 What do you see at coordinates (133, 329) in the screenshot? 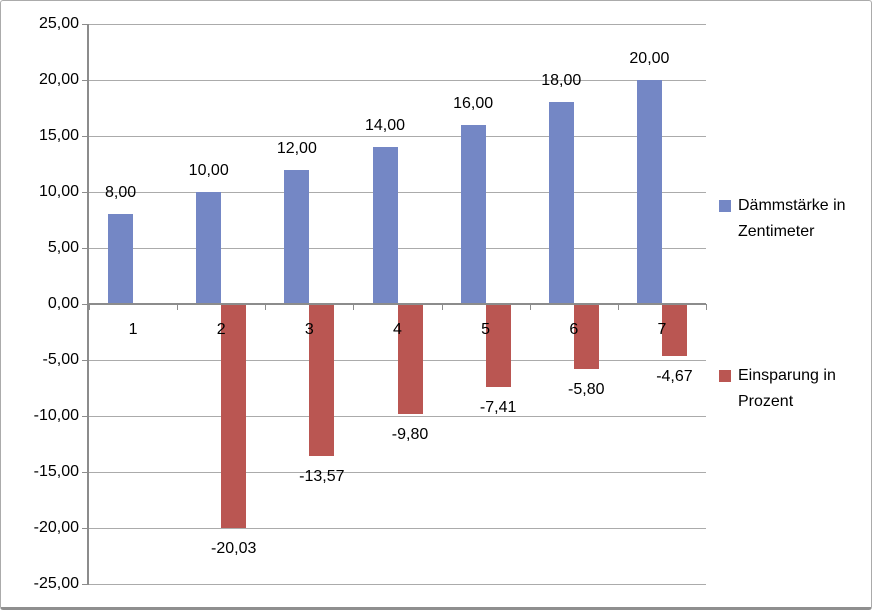
I see `category-label: 1` at bounding box center [133, 329].